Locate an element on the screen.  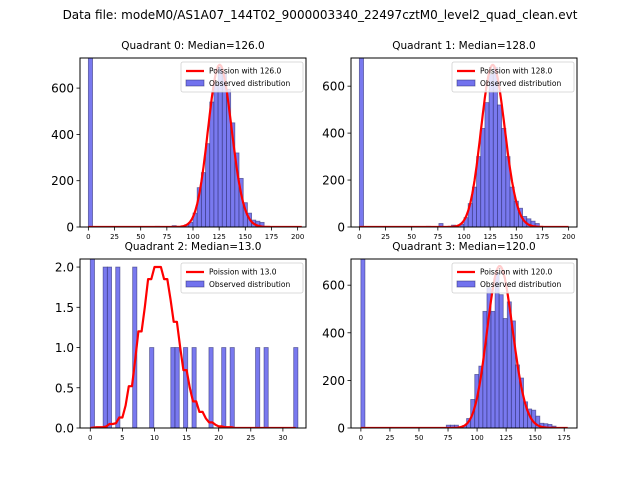
legend: Poission with 120.0 Observed distribution is located at coordinates (513, 278).